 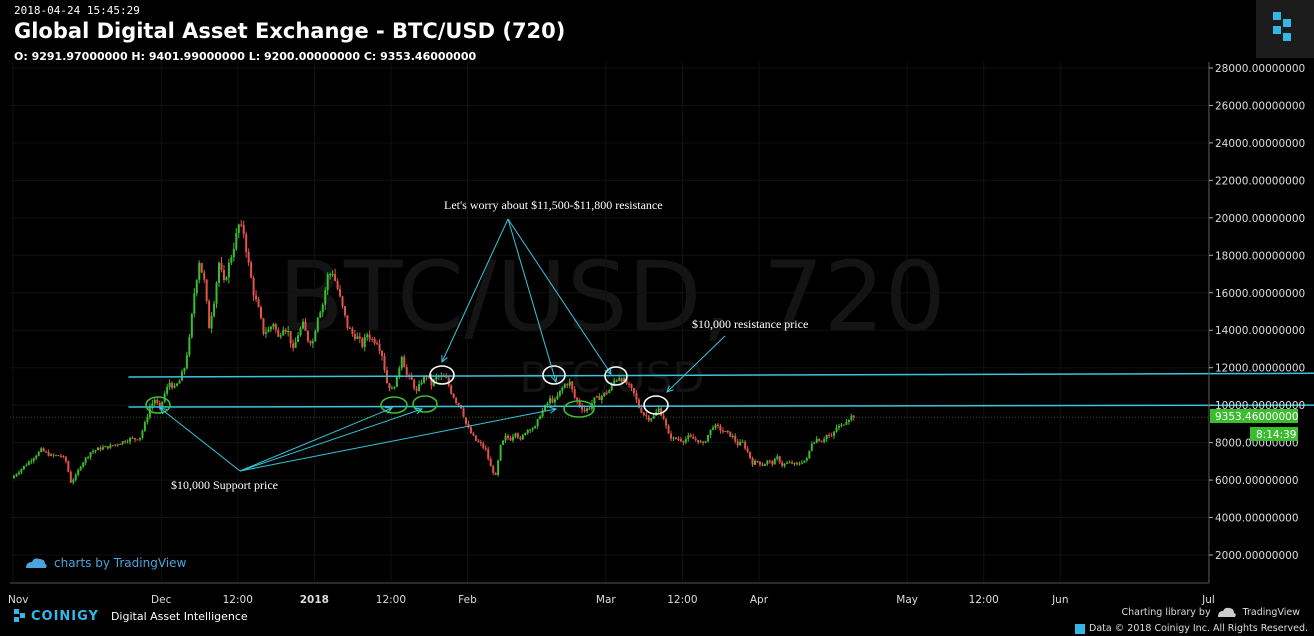 What do you see at coordinates (612, 297) in the screenshot?
I see `watermark-text: BTC/USD, 720` at bounding box center [612, 297].